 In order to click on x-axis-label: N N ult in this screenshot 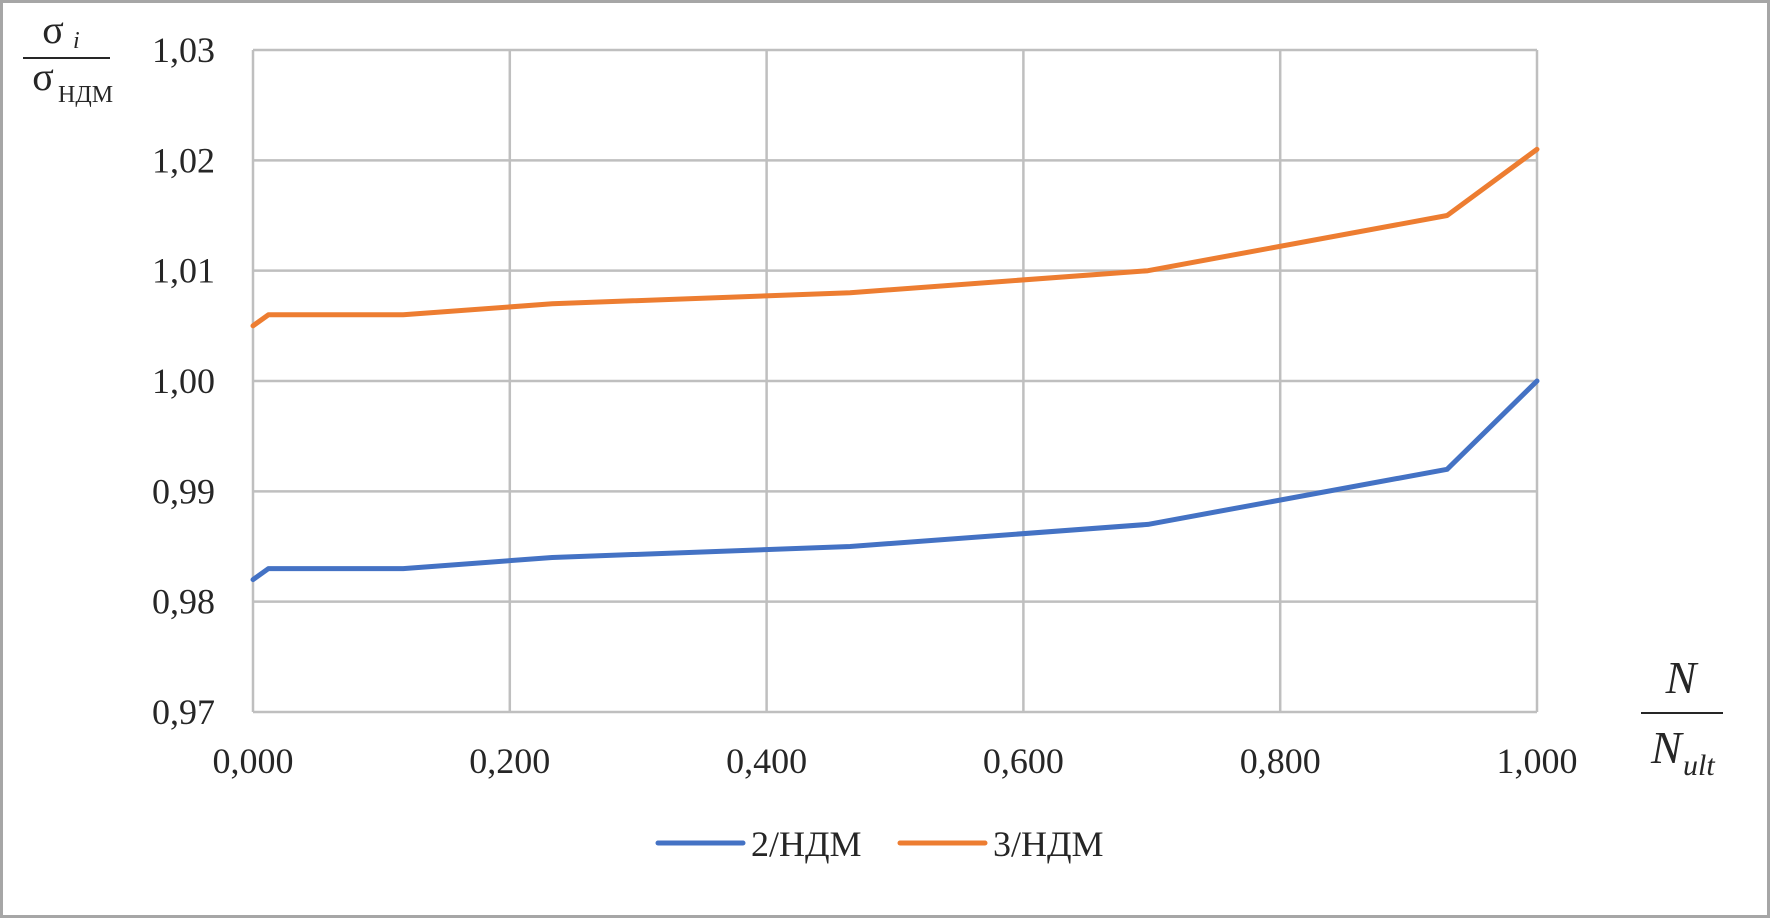, I will do `click(1682, 717)`.